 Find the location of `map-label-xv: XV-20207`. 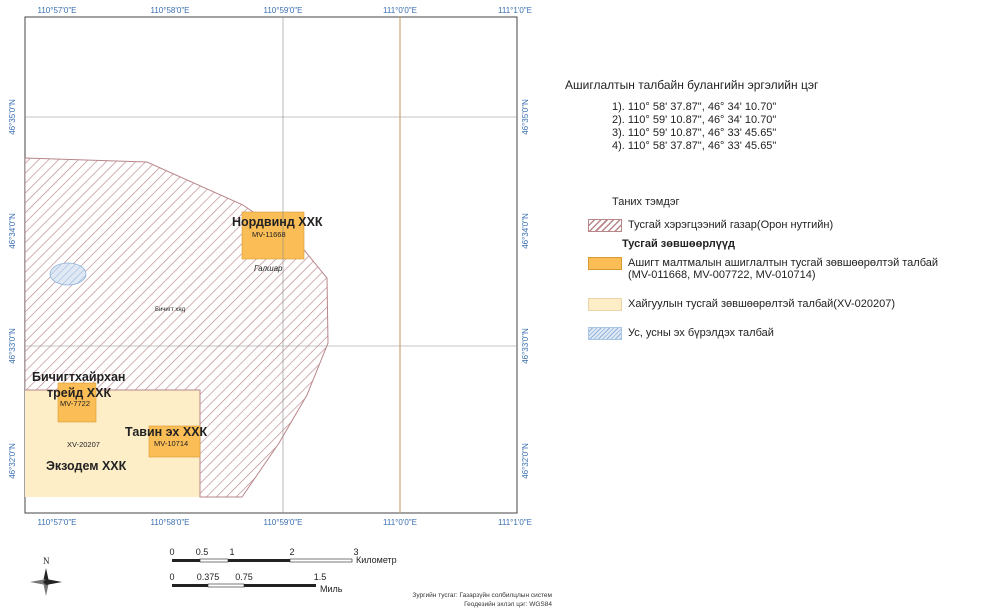

map-label-xv: XV-20207 is located at coordinates (83, 444).